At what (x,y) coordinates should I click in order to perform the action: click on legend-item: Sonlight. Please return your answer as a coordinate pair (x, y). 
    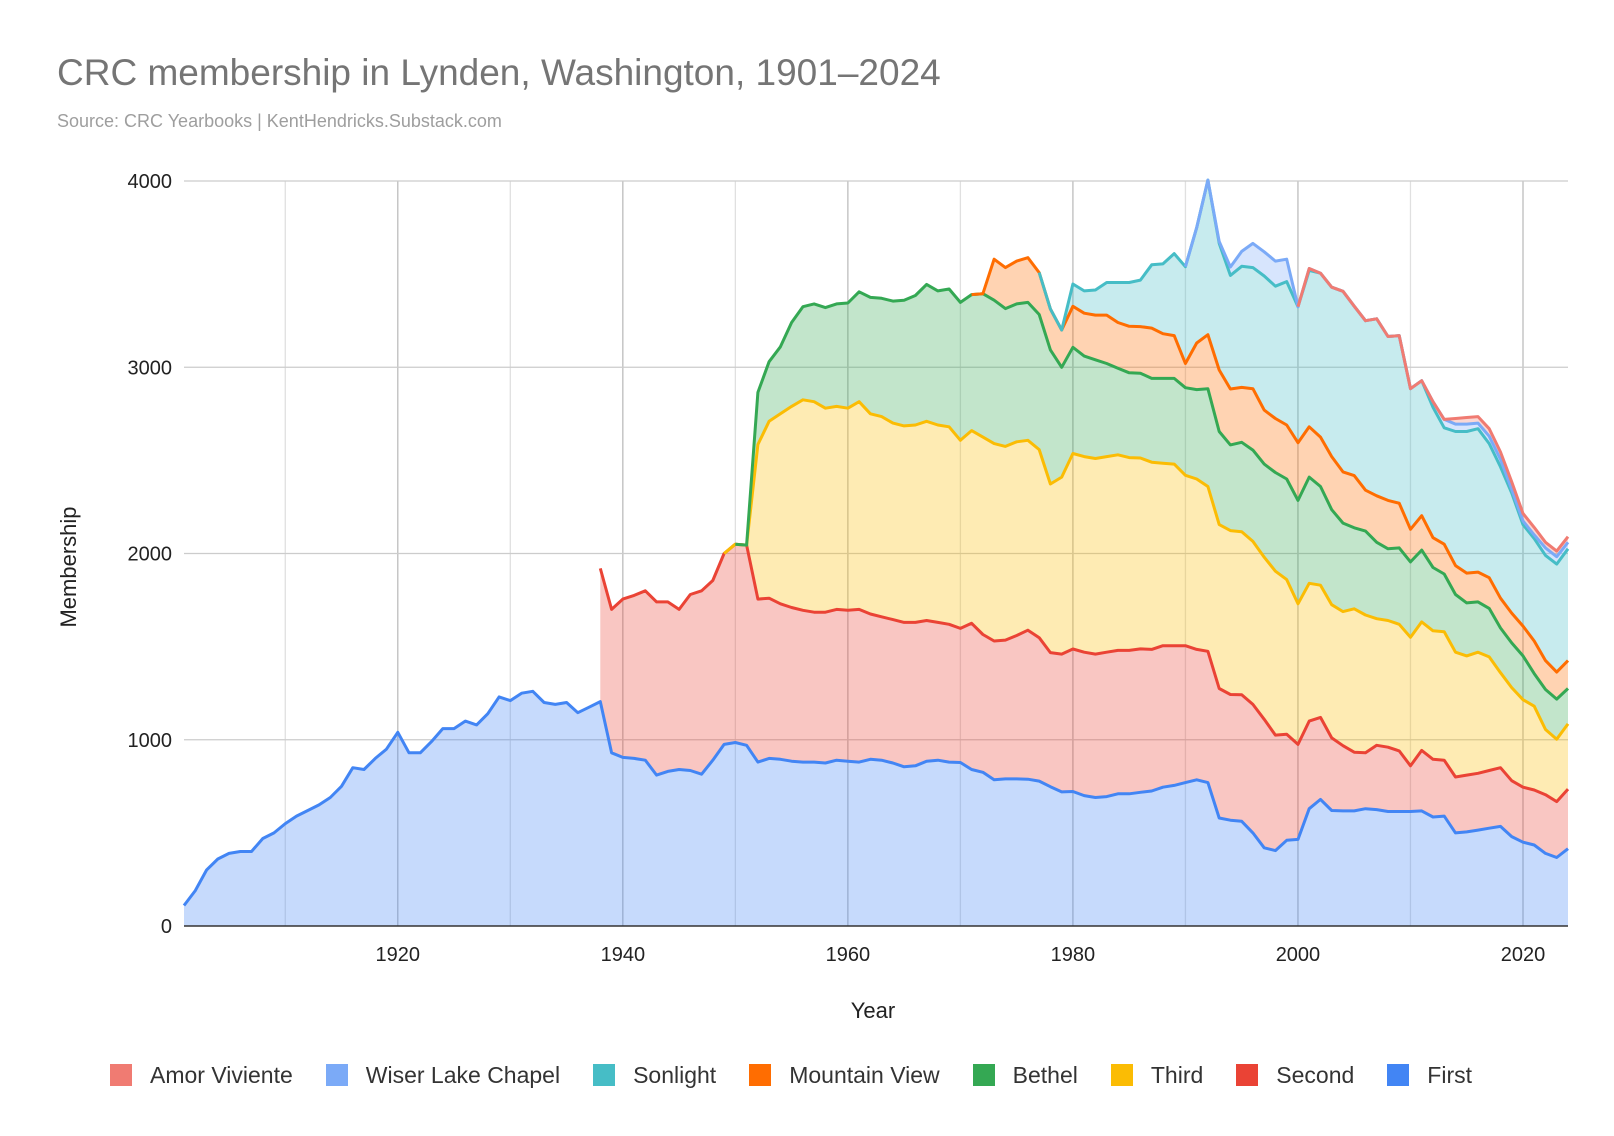
    Looking at the image, I should click on (654, 1075).